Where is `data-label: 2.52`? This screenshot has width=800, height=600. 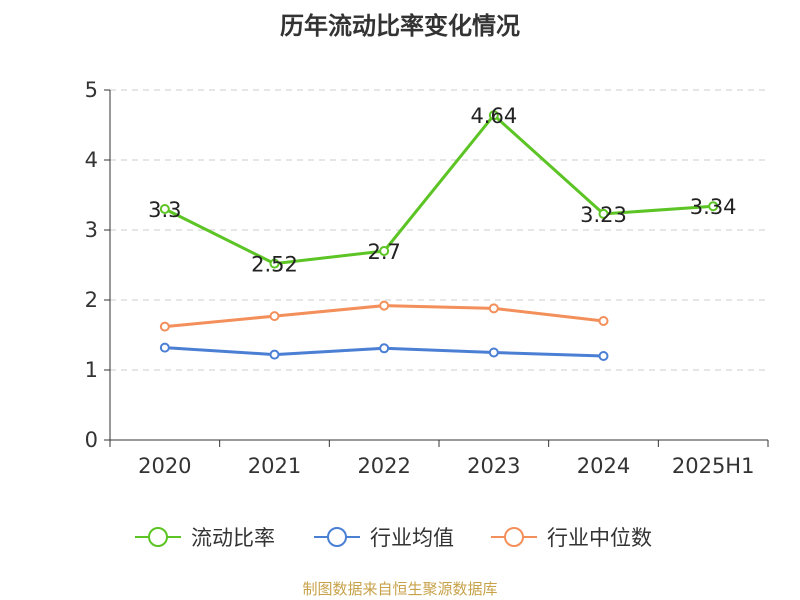
data-label: 2.52 is located at coordinates (274, 265).